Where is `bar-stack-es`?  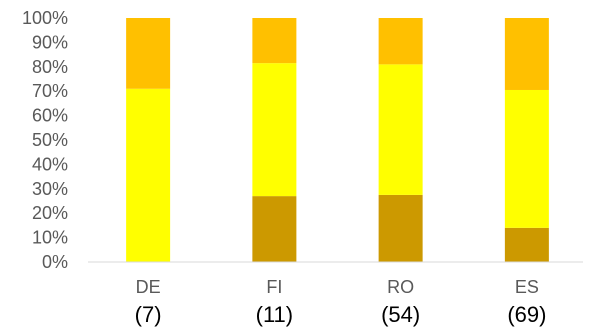
bar-stack-es is located at coordinates (526, 140).